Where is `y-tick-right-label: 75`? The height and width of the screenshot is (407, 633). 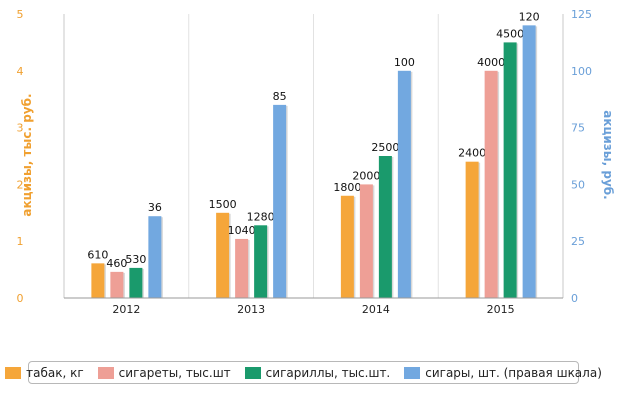
y-tick-right-label: 75 is located at coordinates (578, 128).